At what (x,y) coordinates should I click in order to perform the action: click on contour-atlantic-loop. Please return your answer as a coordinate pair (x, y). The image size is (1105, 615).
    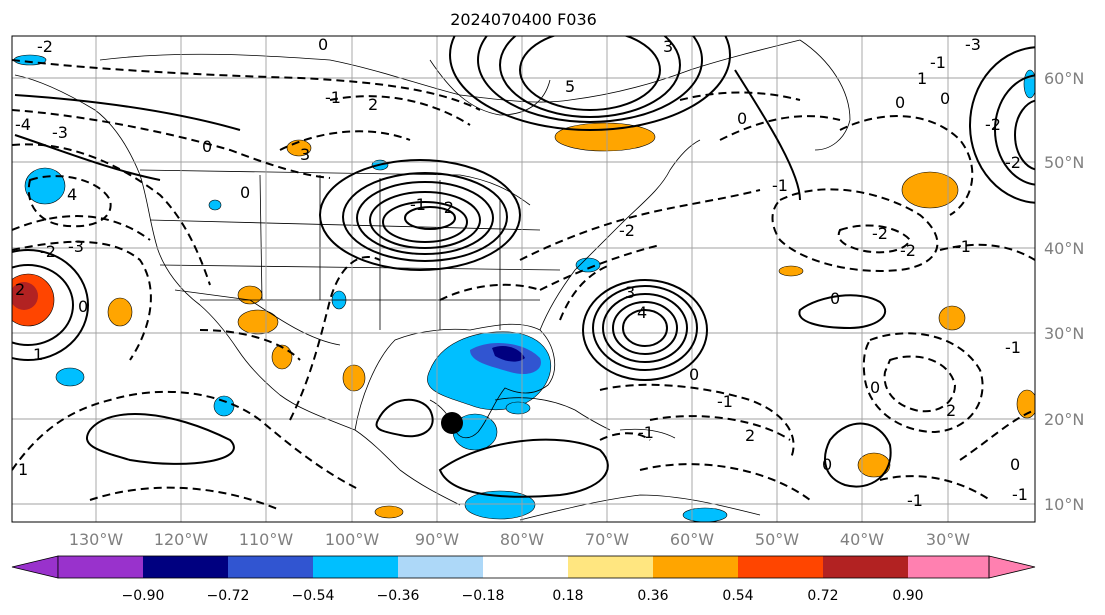
    Looking at the image, I should click on (842, 312).